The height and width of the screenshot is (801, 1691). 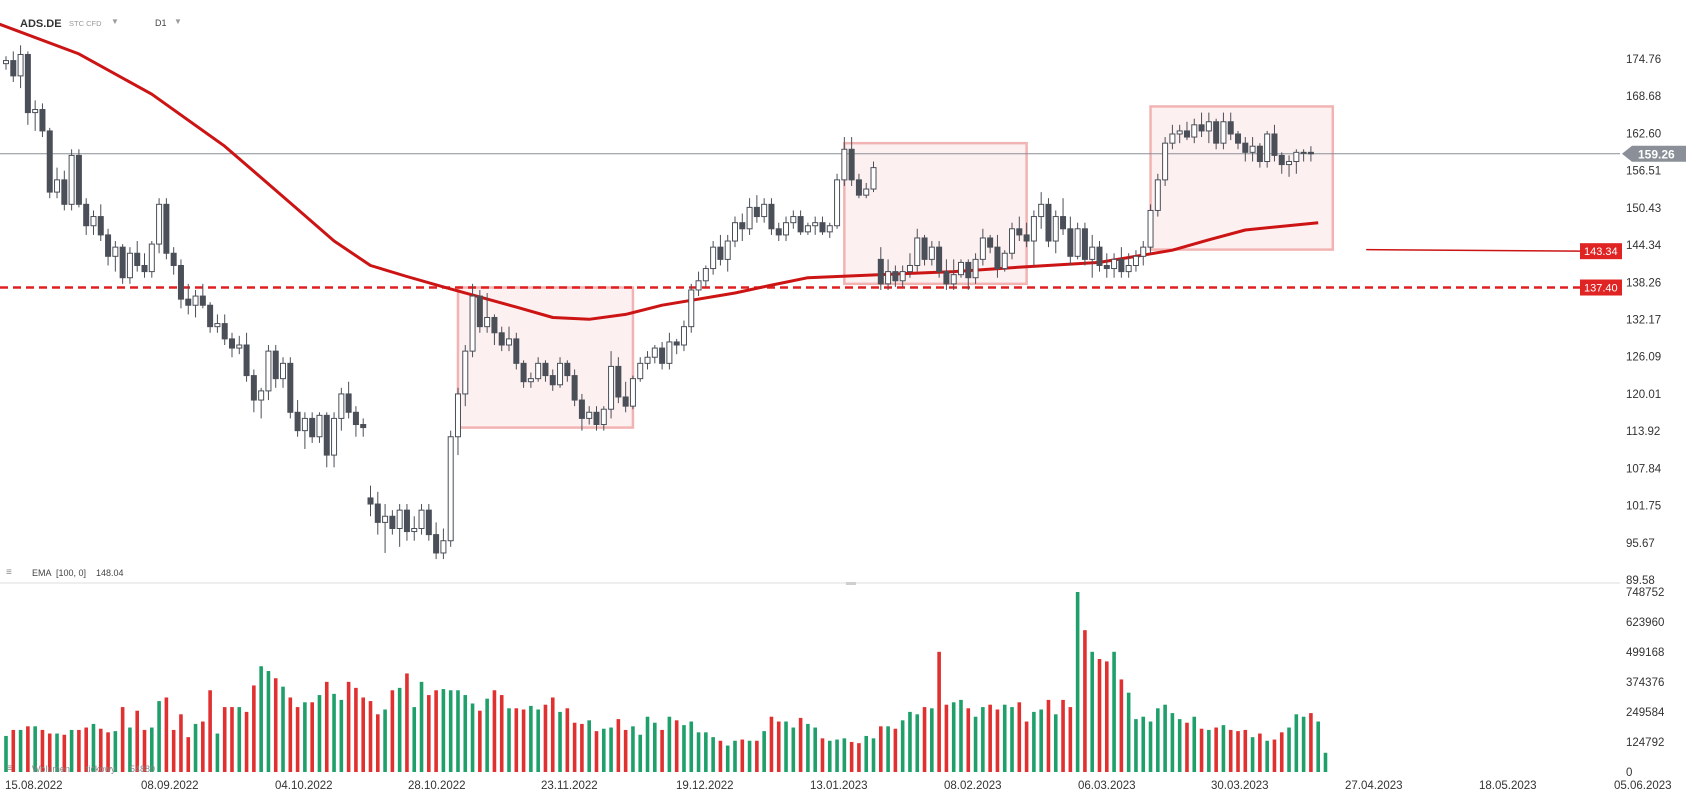 What do you see at coordinates (161, 23) in the screenshot?
I see `timeframe-label: D1` at bounding box center [161, 23].